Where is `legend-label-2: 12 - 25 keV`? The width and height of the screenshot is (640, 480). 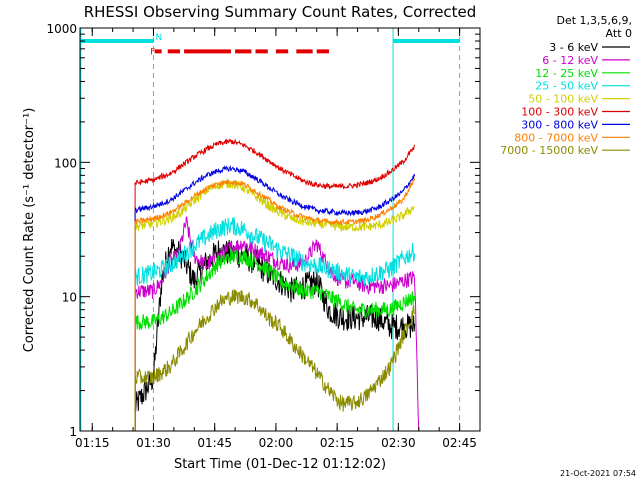 legend-label-2: 12 - 25 keV is located at coordinates (566, 73).